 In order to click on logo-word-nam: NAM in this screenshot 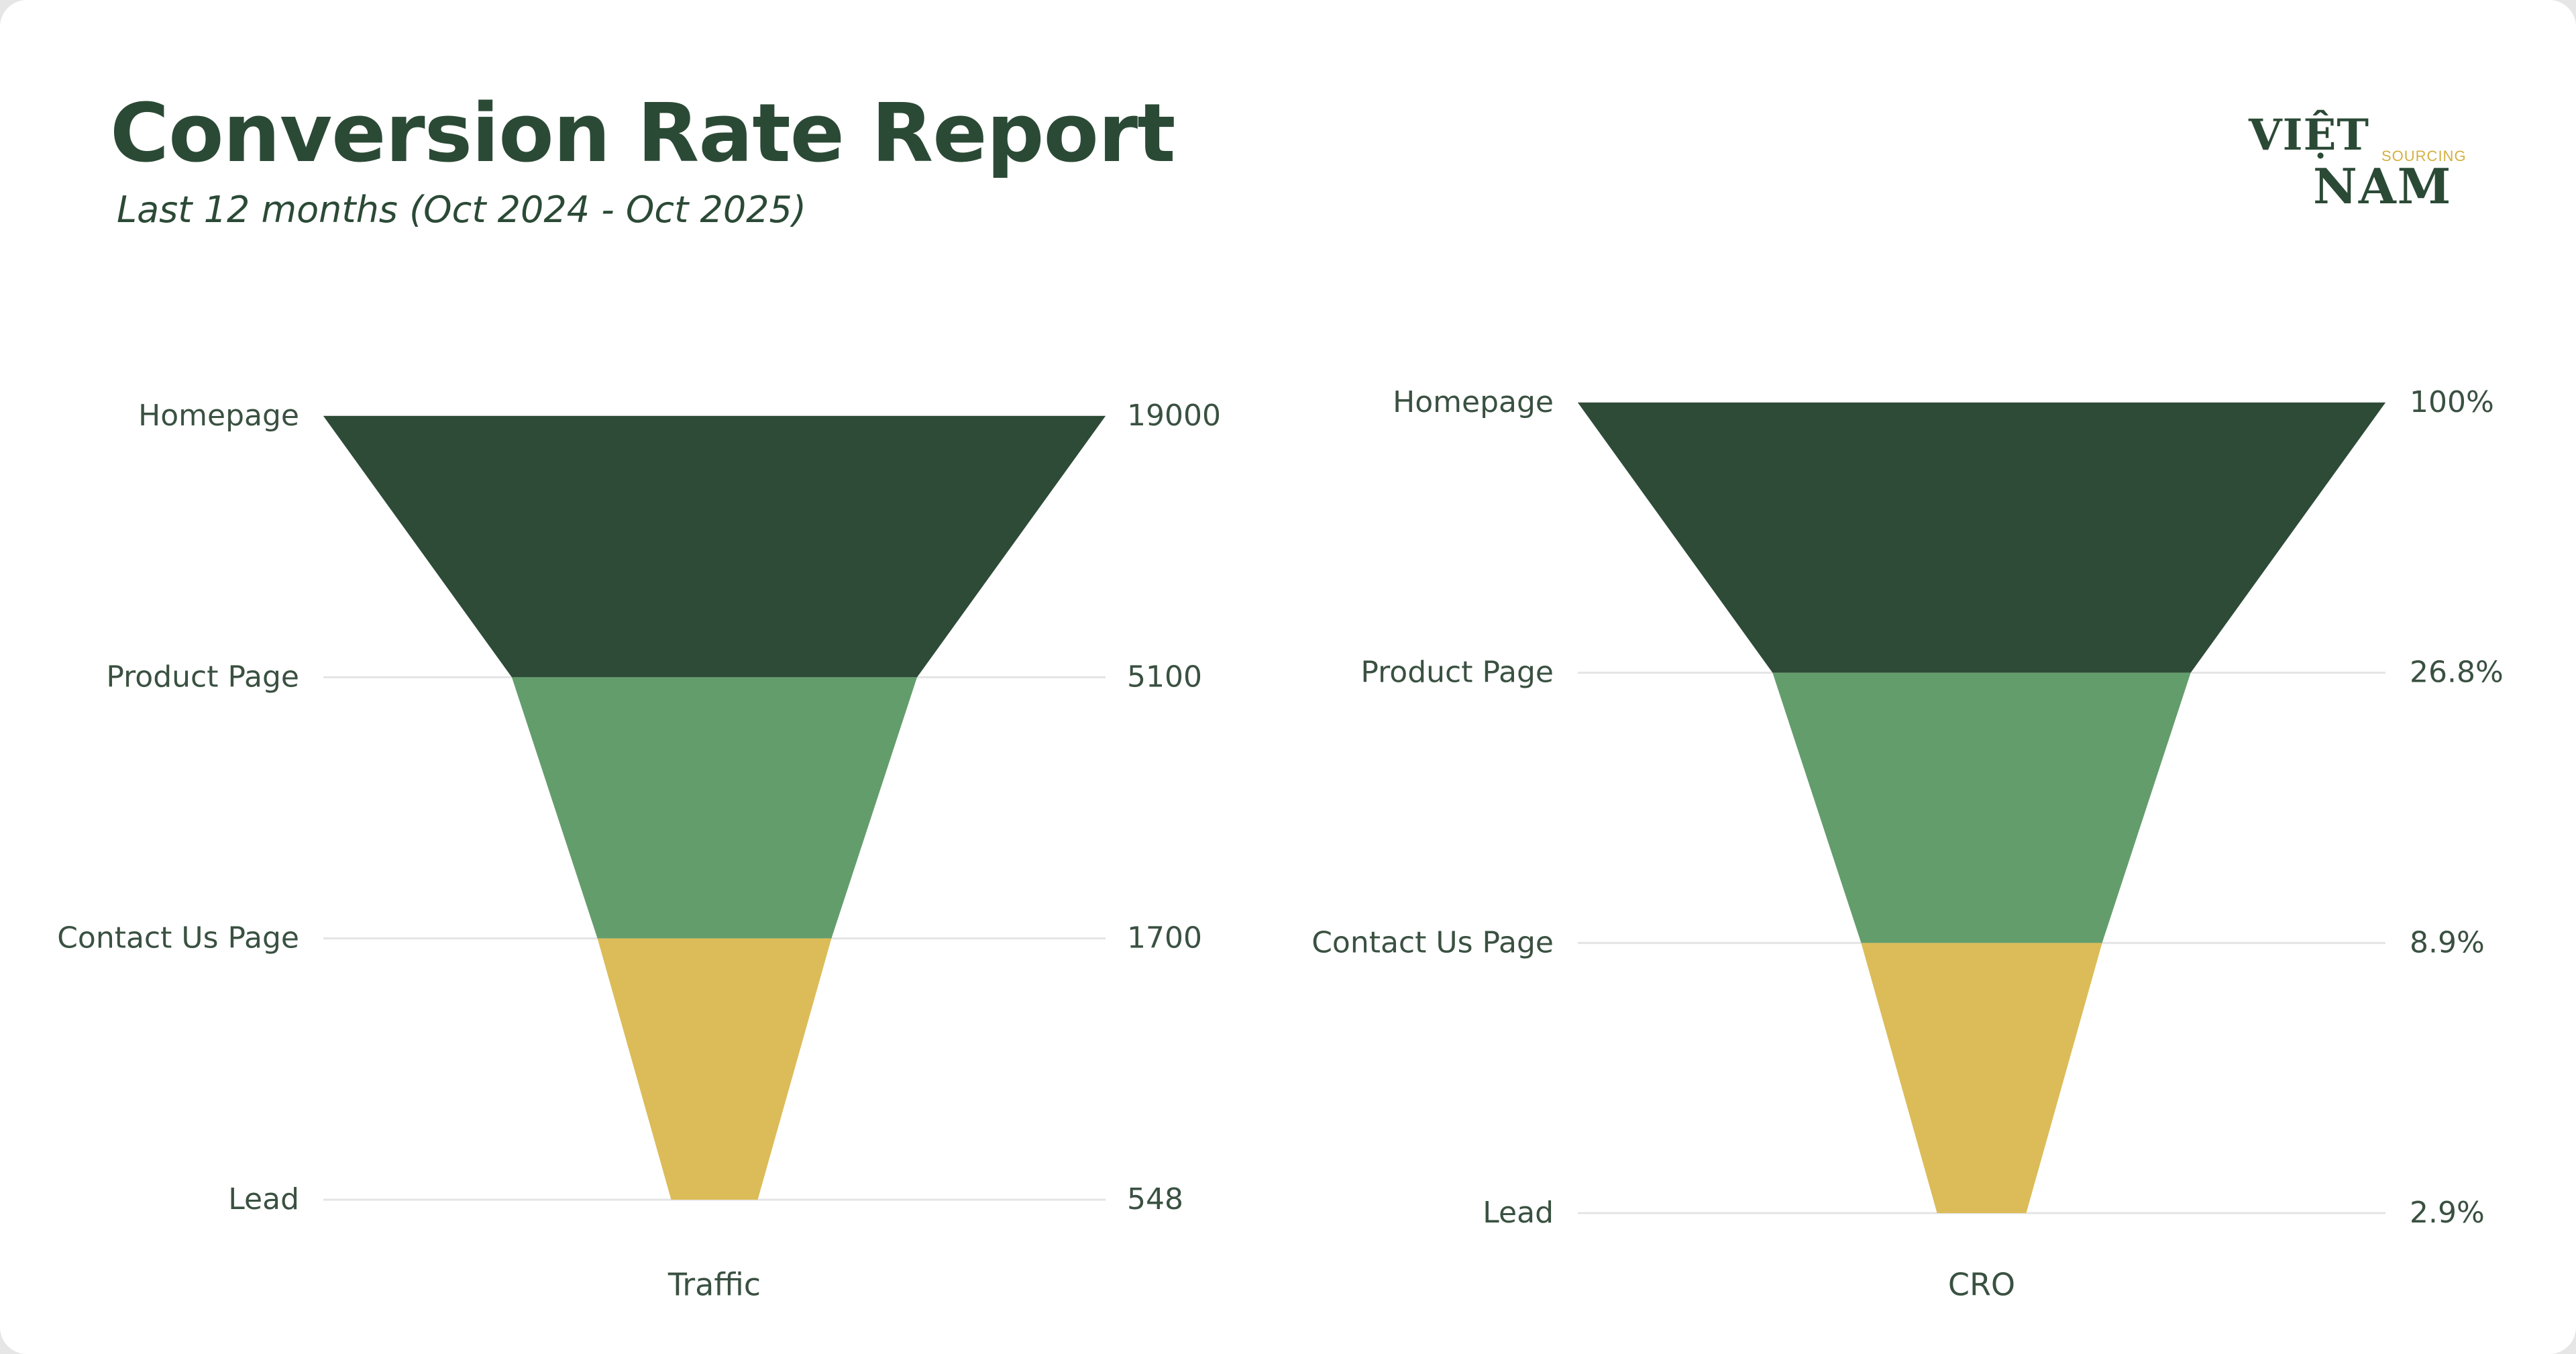, I will do `click(2383, 186)`.